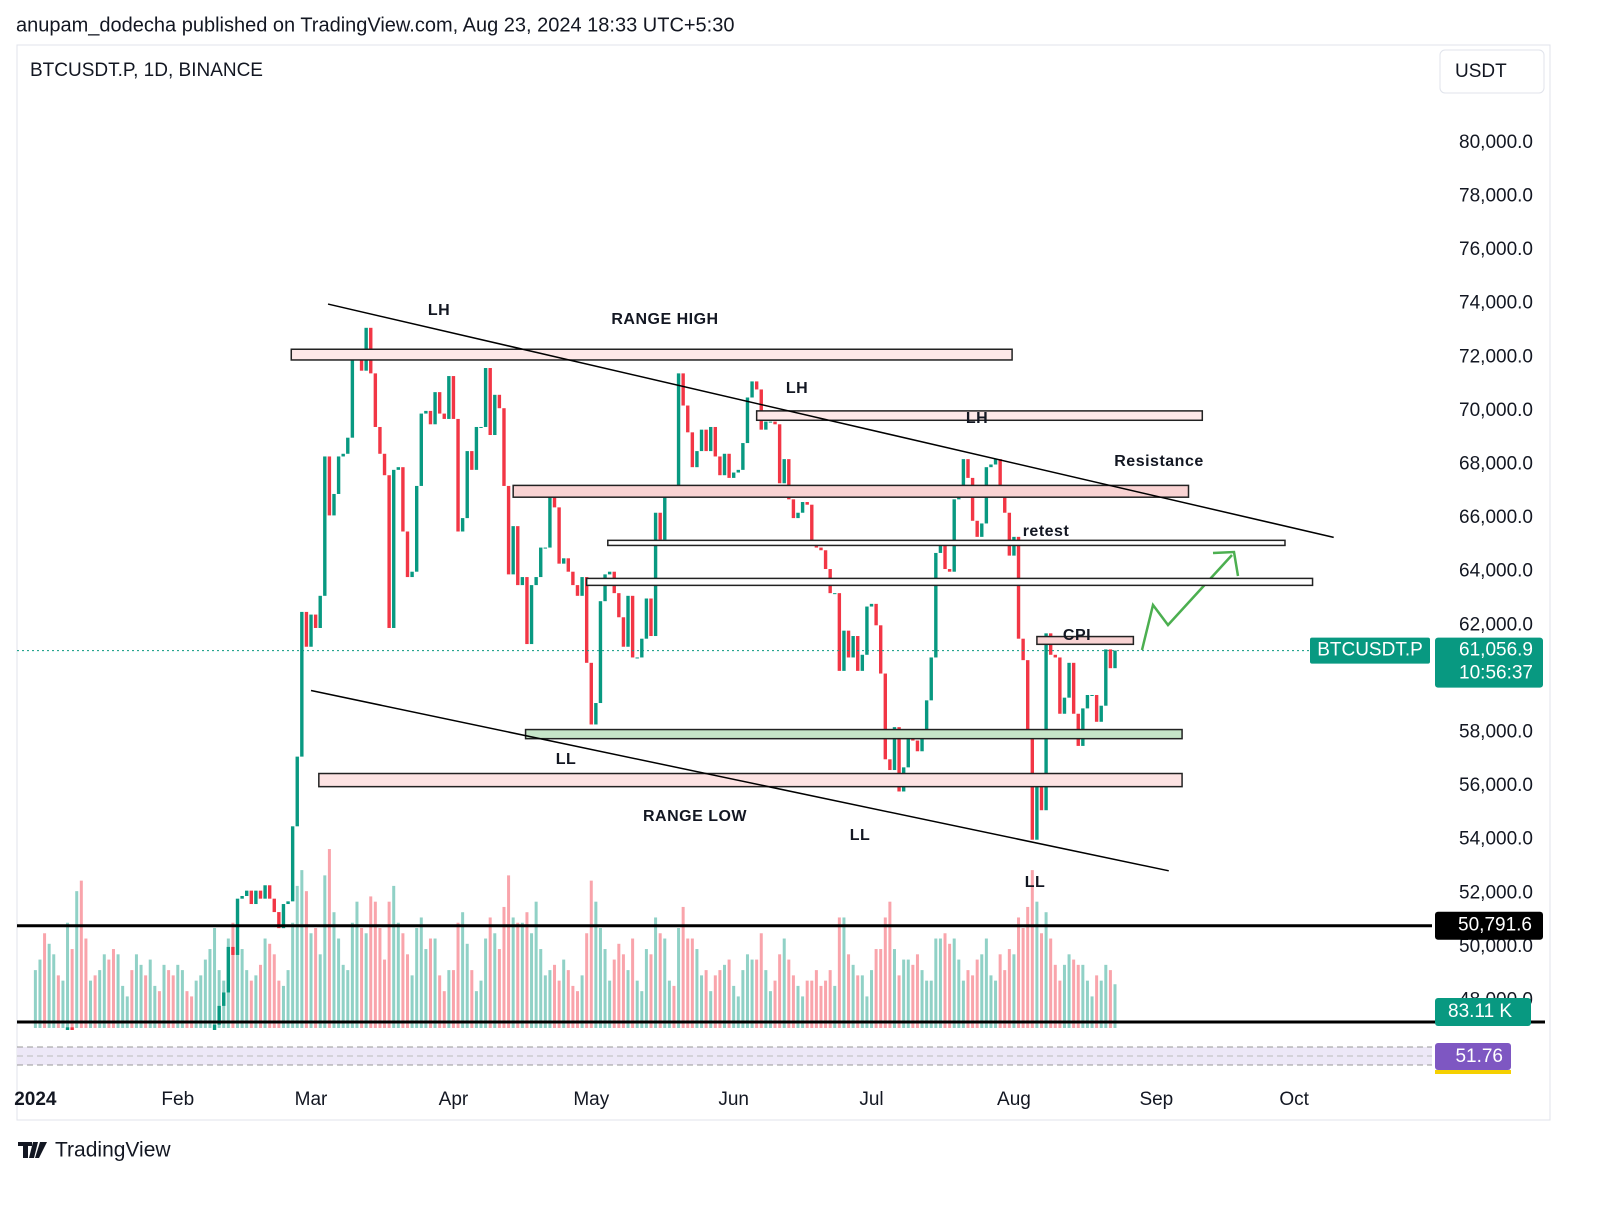 Image resolution: width=1600 pixels, height=1208 pixels. What do you see at coordinates (1496, 410) in the screenshot?
I see `y-tick-label: 70,000.0` at bounding box center [1496, 410].